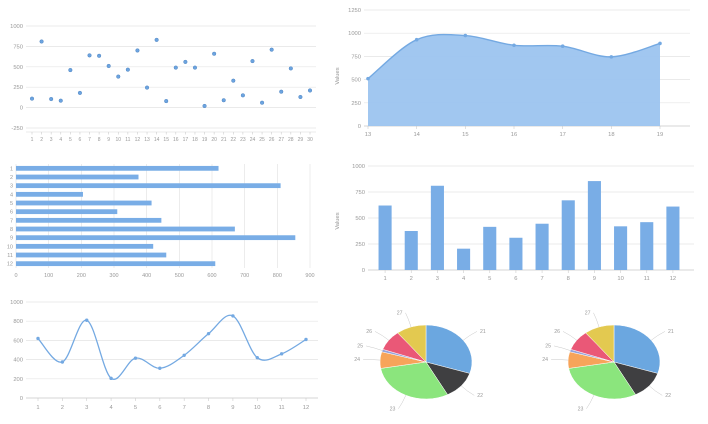  I want to click on svg-text: 16, so click(176, 140).